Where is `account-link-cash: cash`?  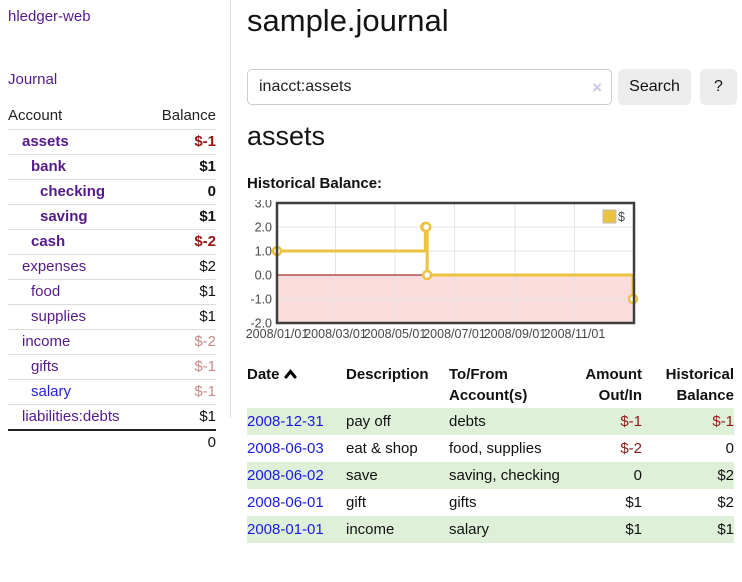 account-link-cash: cash is located at coordinates (48, 241).